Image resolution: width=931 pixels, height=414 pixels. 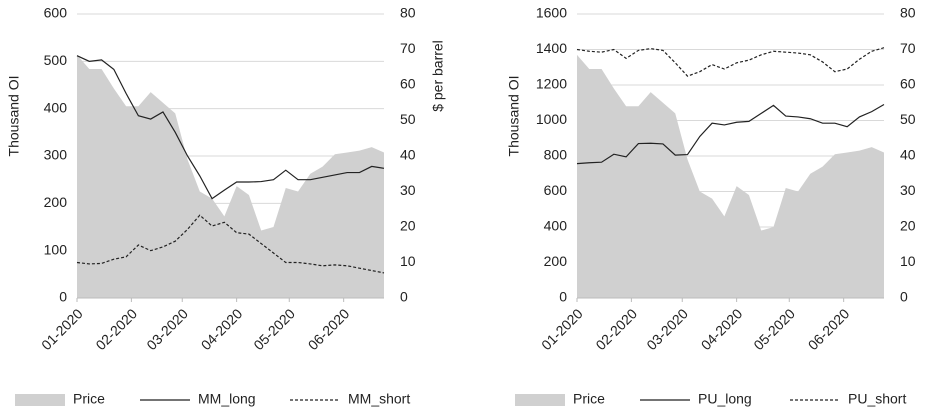 What do you see at coordinates (56, 60) in the screenshot?
I see `y-tick-label: 500` at bounding box center [56, 60].